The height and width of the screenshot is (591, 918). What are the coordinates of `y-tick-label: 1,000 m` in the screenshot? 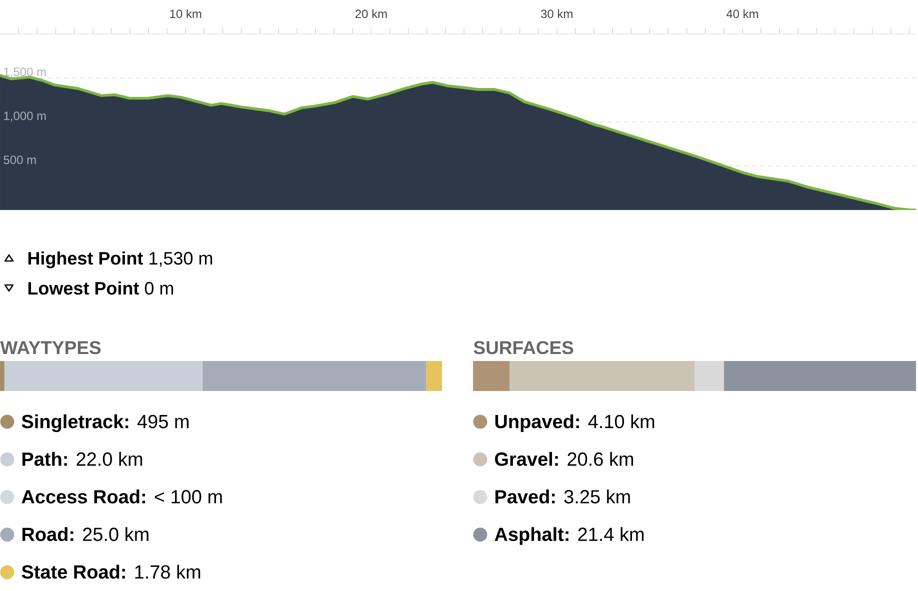 It's located at (25, 117).